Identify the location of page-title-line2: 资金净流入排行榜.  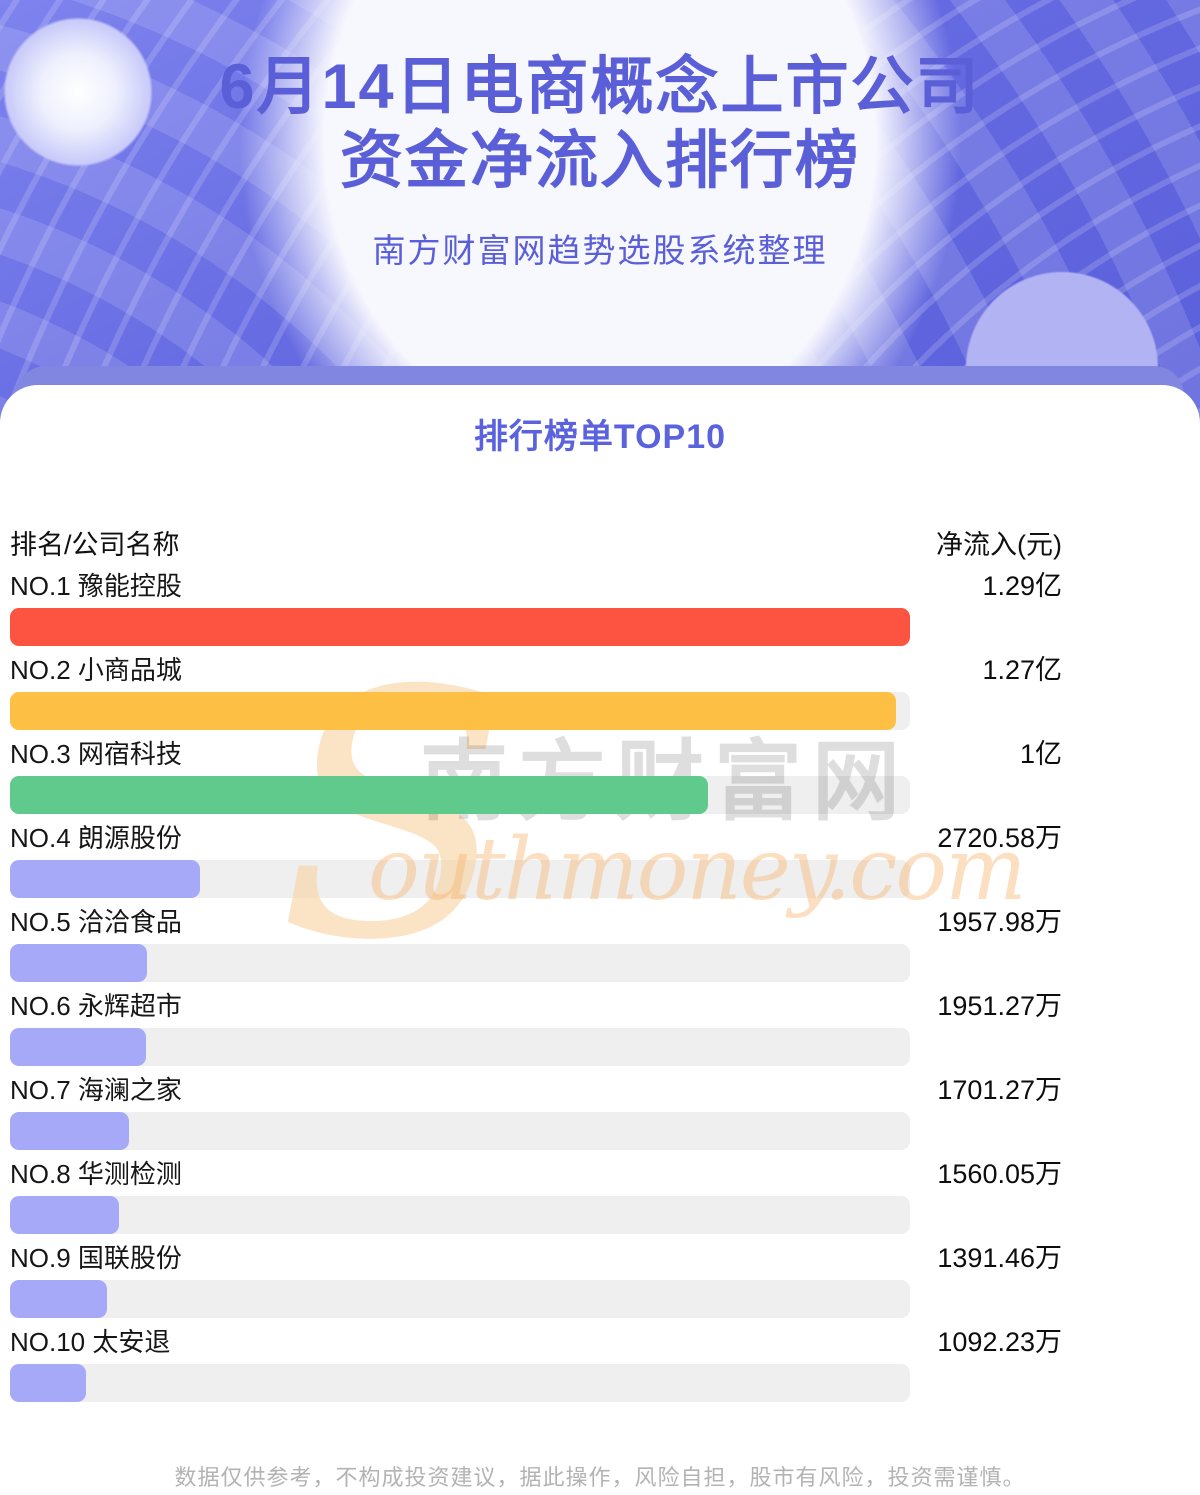
(600, 161).